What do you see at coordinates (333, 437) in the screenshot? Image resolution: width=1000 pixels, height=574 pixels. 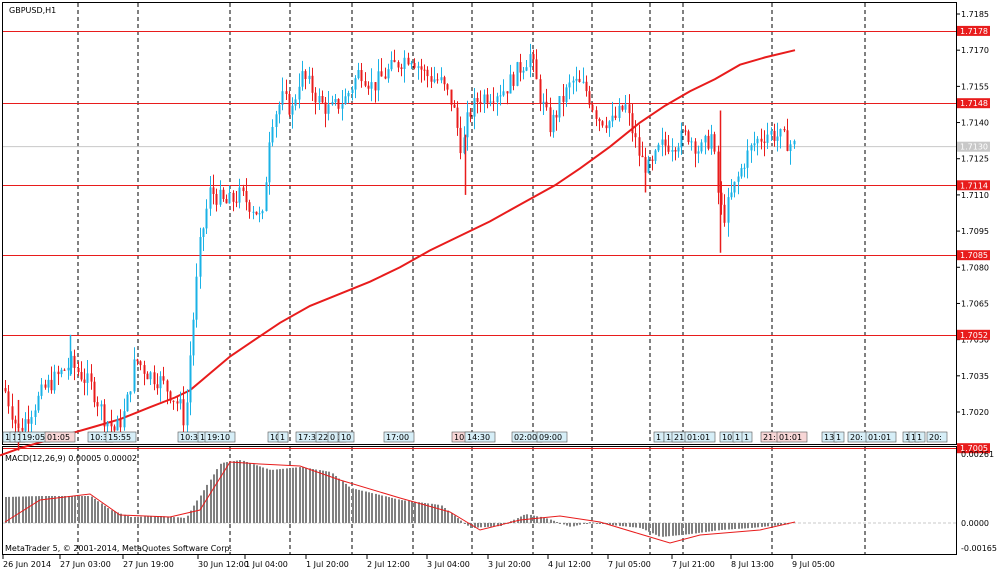 I see `event-marker: 0` at bounding box center [333, 437].